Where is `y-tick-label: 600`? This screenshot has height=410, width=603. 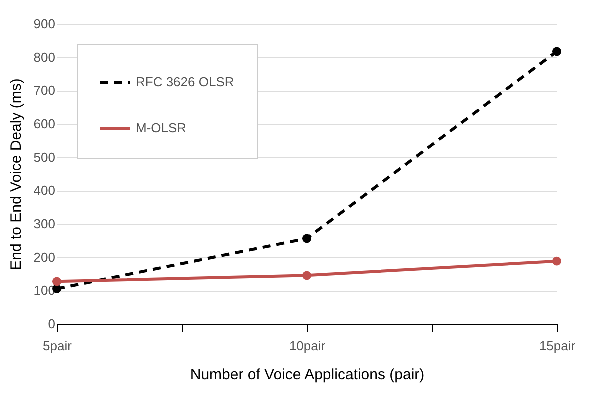 y-tick-label: 600 is located at coordinates (45, 124).